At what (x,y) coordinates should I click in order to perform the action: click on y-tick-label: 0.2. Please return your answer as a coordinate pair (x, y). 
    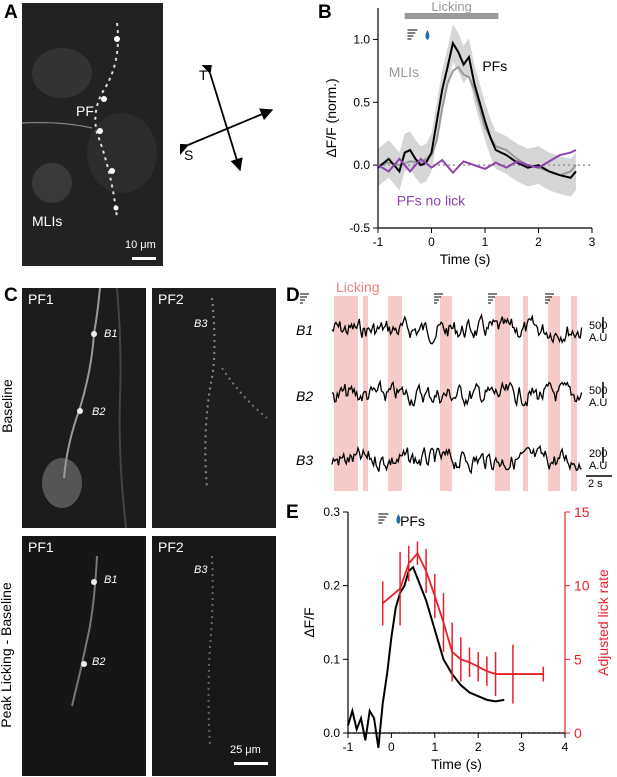
    Looking at the image, I should click on (331, 586).